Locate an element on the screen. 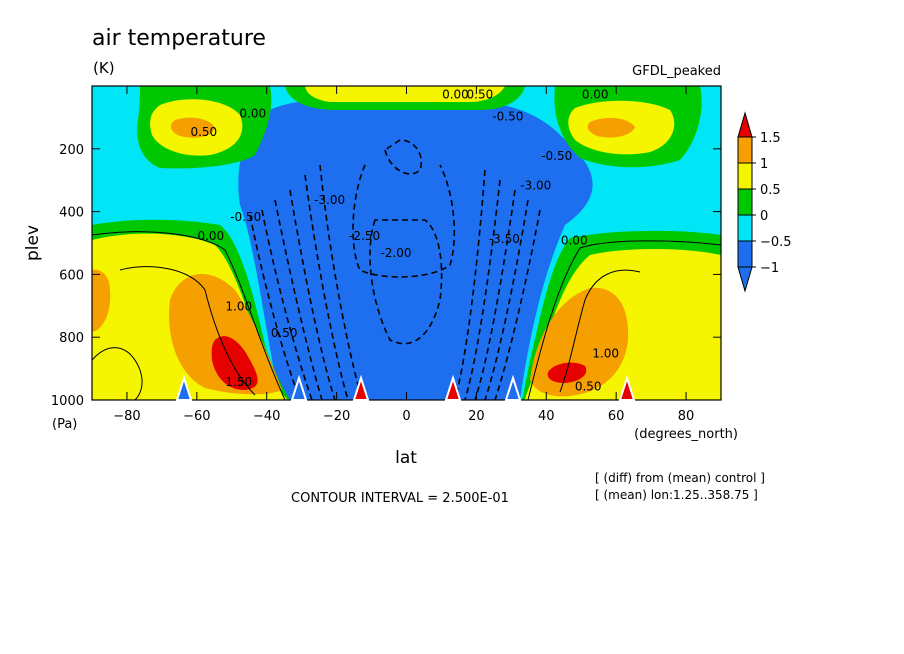 The height and width of the screenshot is (654, 904). chart-units: (K) is located at coordinates (104, 68).